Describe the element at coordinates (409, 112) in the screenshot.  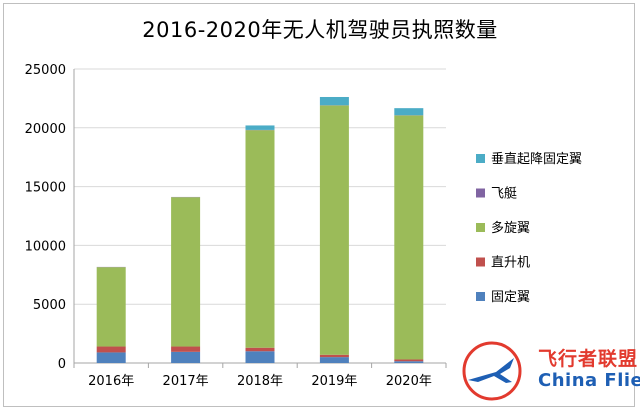
I see `bar-segment-垂直起降固定翼-2020年` at that location.